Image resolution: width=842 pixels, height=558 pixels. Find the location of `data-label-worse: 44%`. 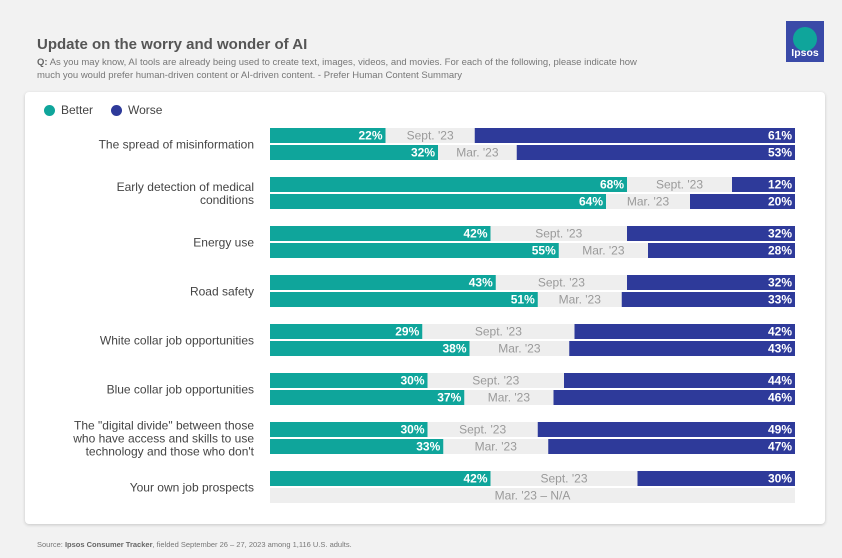

data-label-worse: 44% is located at coordinates (780, 381).